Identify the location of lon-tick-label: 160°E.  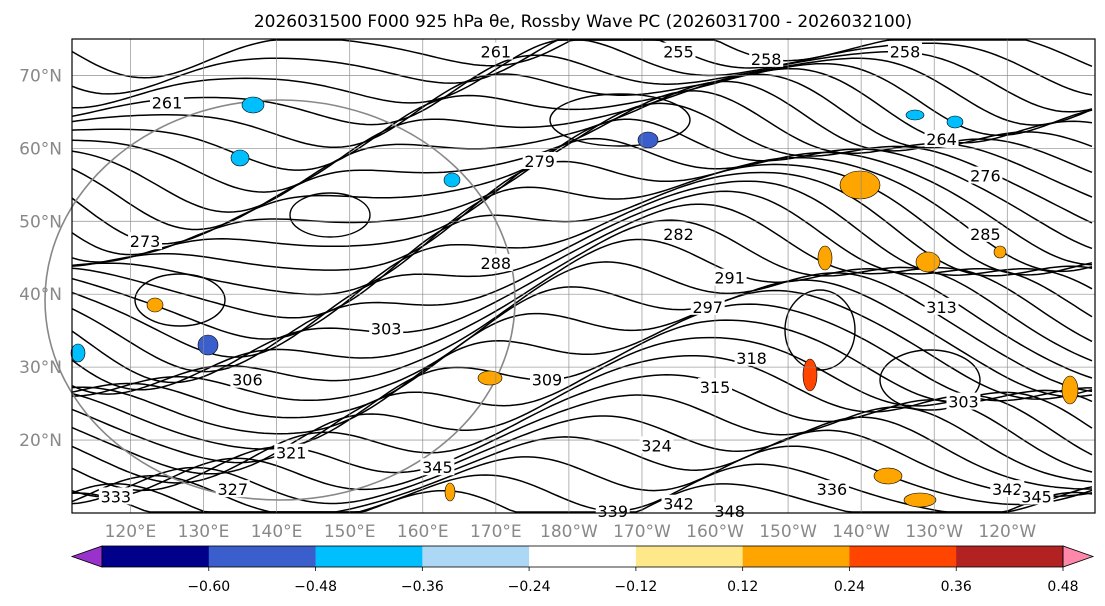
(423, 532).